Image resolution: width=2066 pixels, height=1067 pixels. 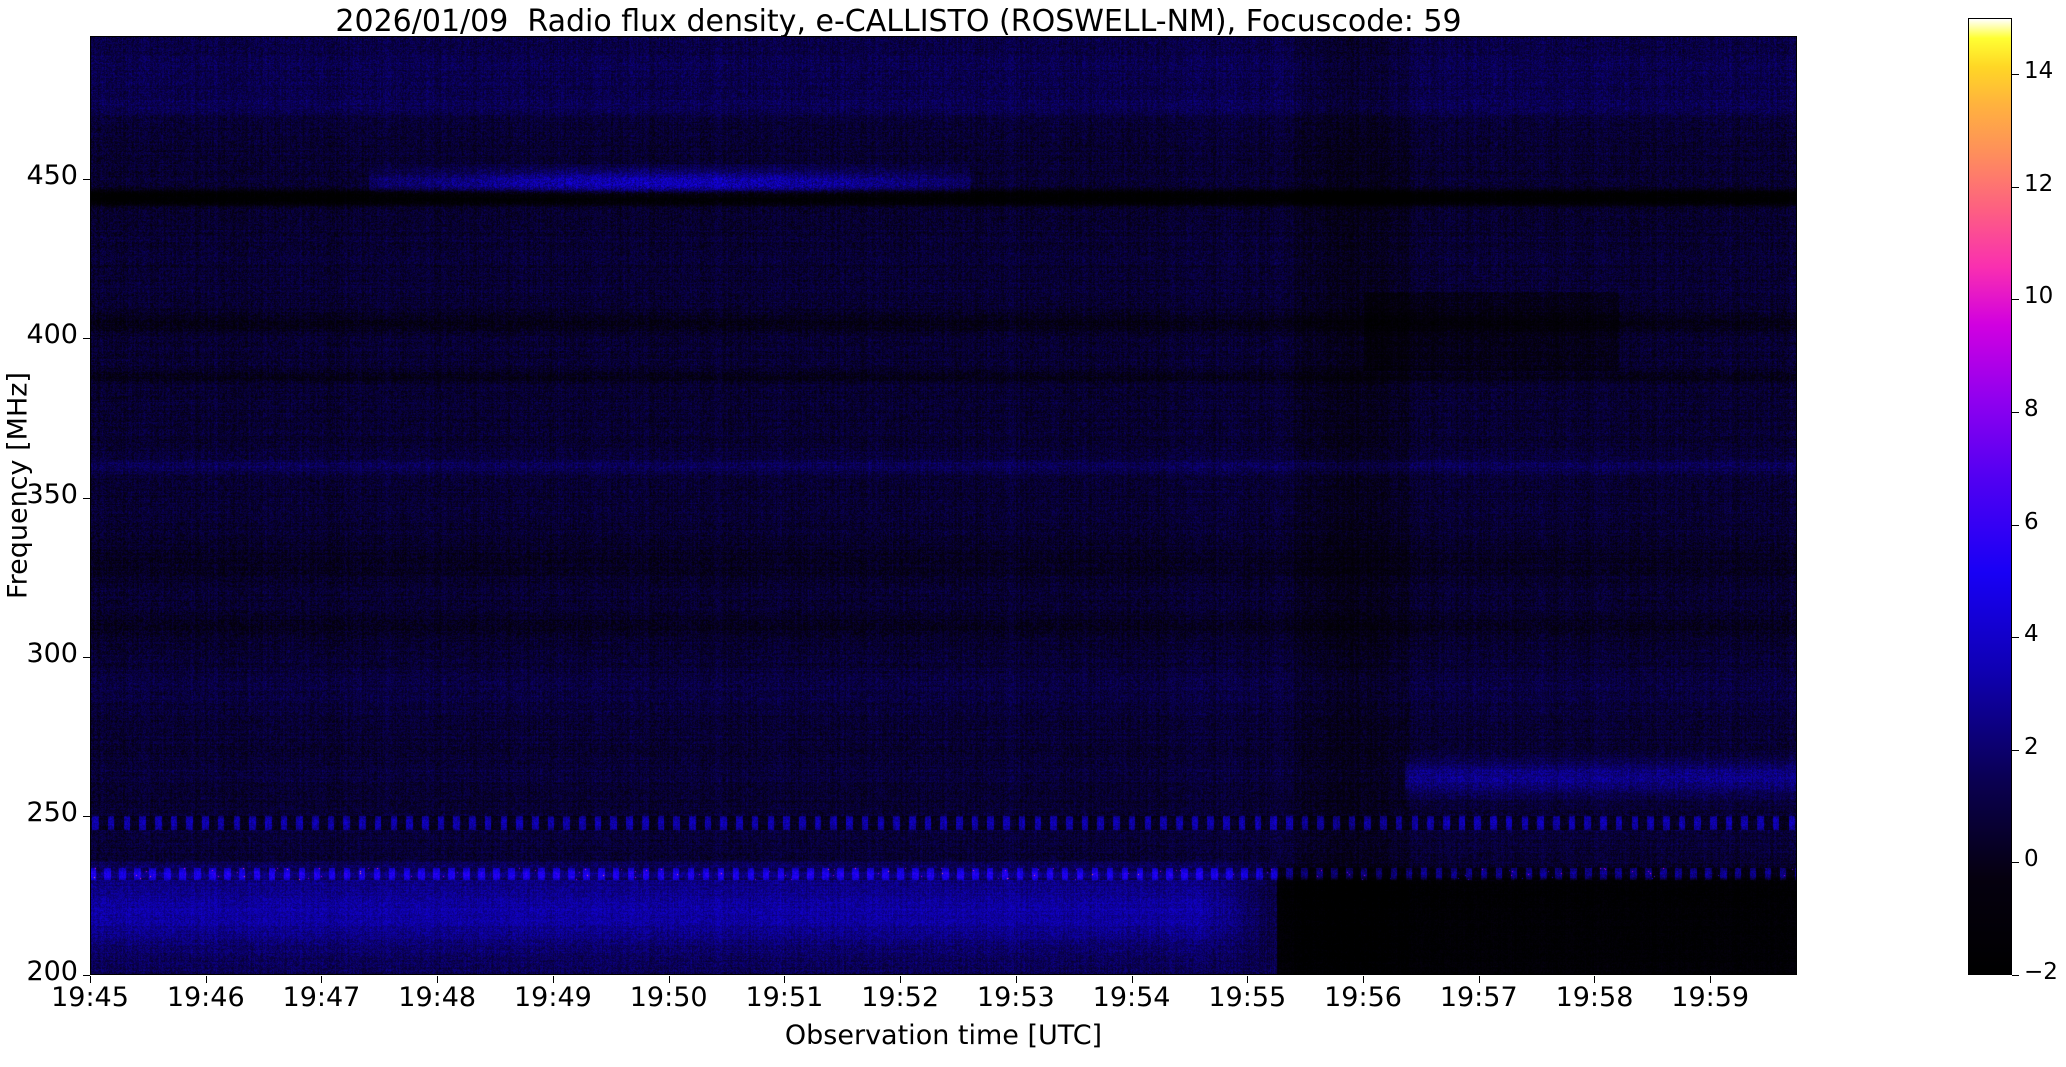 I want to click on colorbar-tick-label-0: 0, so click(x=2031, y=859).